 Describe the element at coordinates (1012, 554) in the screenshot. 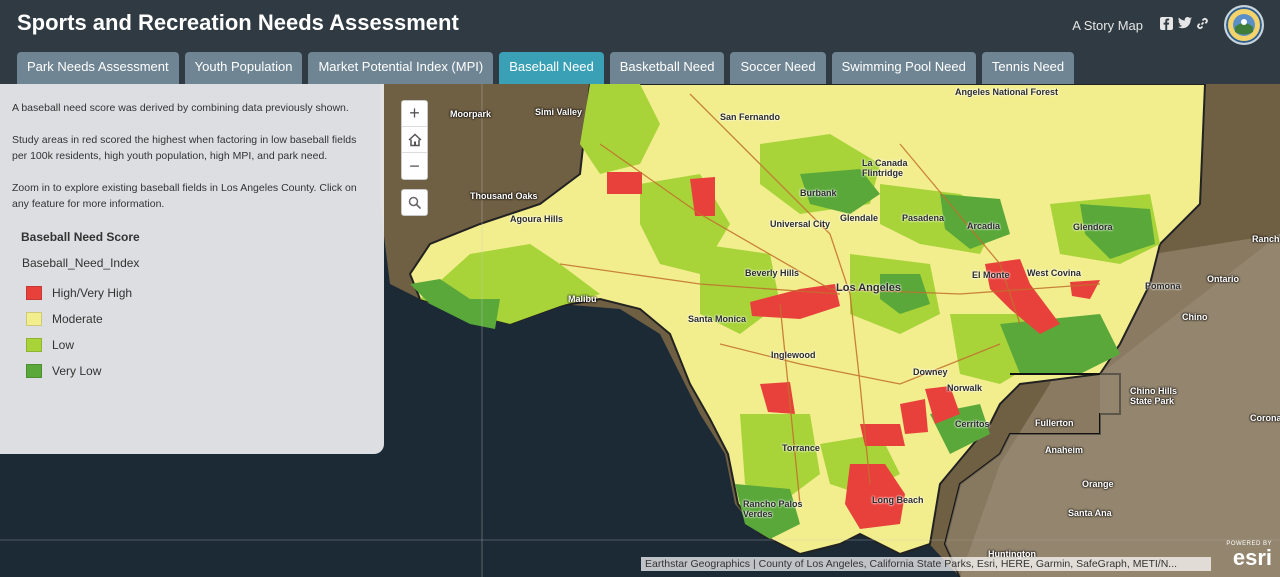

I see `map-label-huntington: Huntington` at that location.